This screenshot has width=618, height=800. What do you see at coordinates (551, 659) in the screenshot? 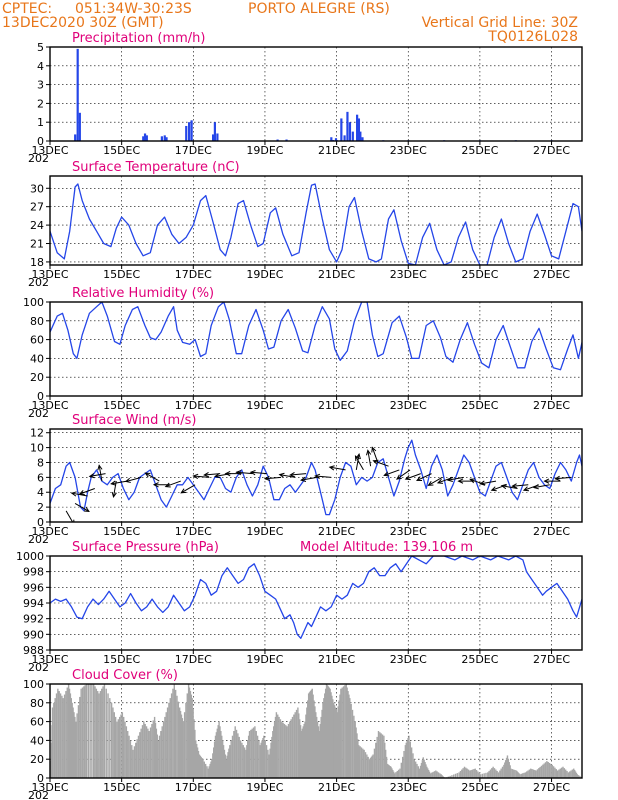
I see `xtick-label-pressure-7: 27DEC` at bounding box center [551, 659].